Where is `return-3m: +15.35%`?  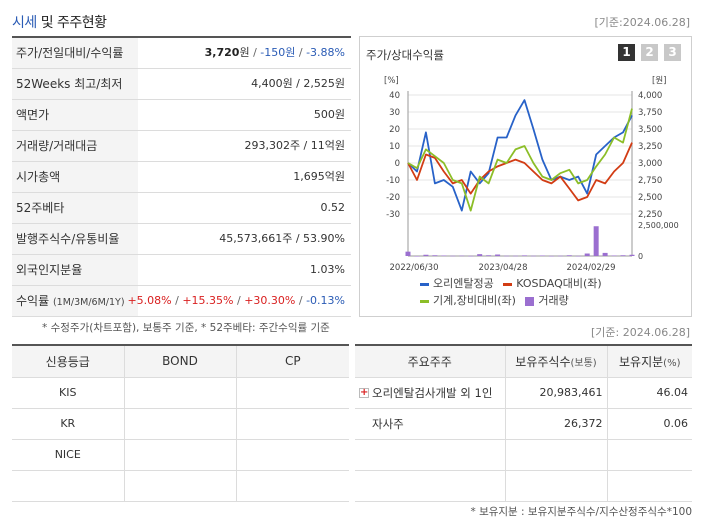
return-3m: +15.35% is located at coordinates (208, 300).